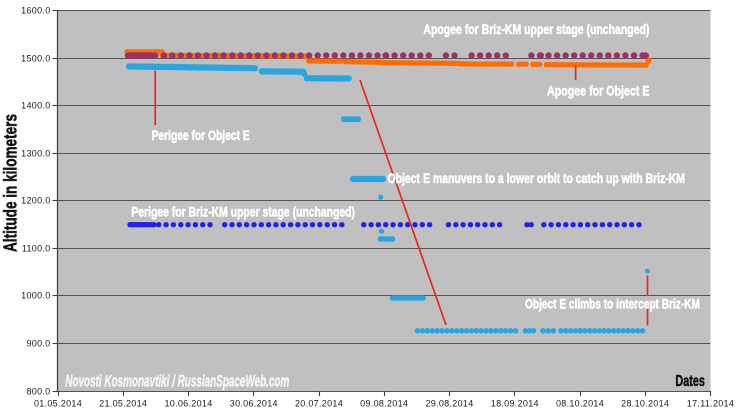  Describe the element at coordinates (515, 404) in the screenshot. I see `svg-text: 18.09.2014` at that location.